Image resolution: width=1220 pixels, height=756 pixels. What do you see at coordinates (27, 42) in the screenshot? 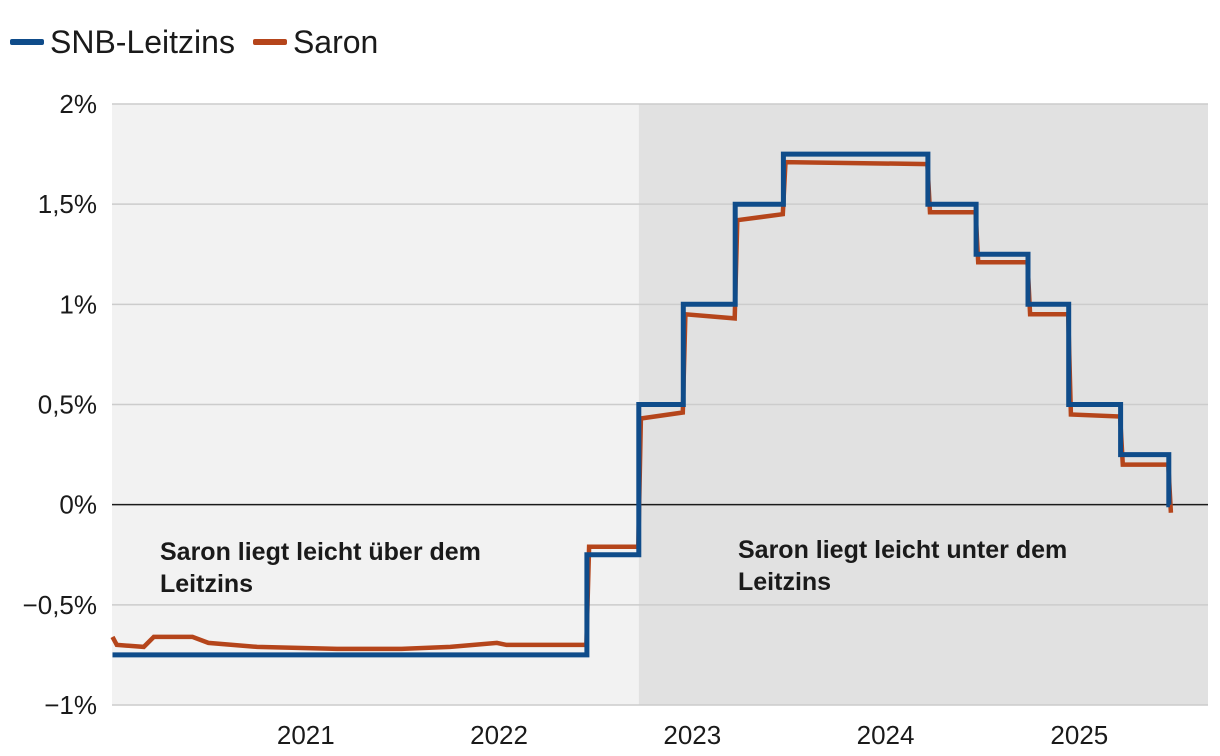
I see `legend-swatch-snb-leitzins` at bounding box center [27, 42].